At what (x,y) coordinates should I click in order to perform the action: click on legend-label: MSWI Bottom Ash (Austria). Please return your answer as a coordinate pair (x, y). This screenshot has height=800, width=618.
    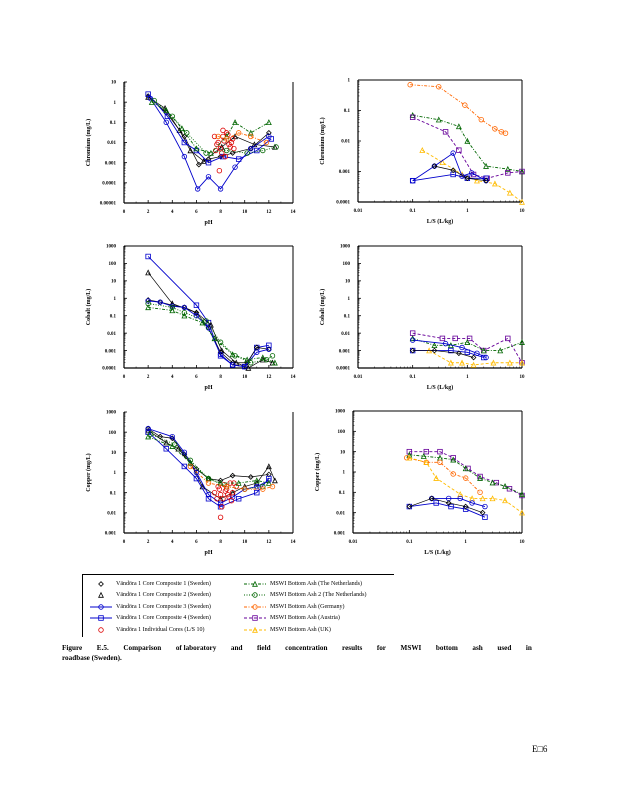
    Looking at the image, I should click on (305, 618).